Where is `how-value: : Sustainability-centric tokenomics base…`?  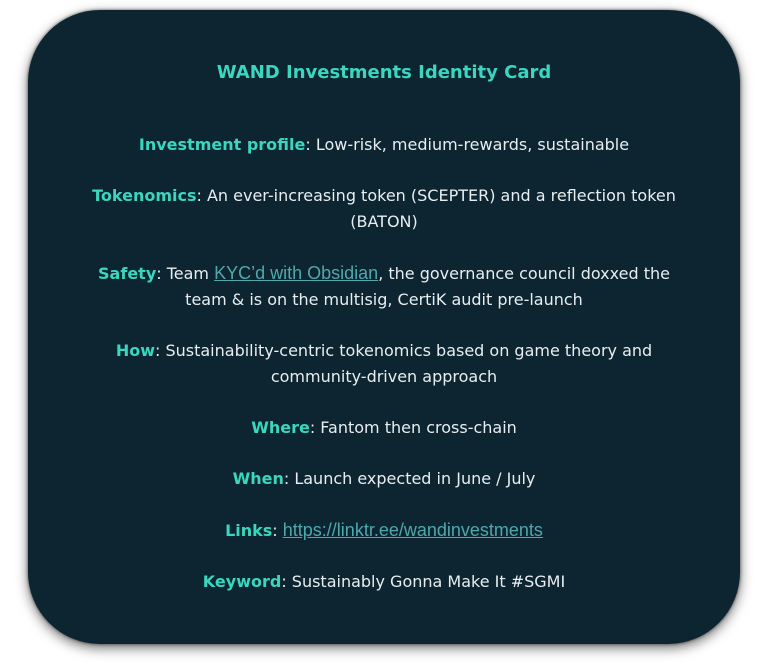
how-value: : Sustainability-centric tokenomics base… is located at coordinates (403, 363).